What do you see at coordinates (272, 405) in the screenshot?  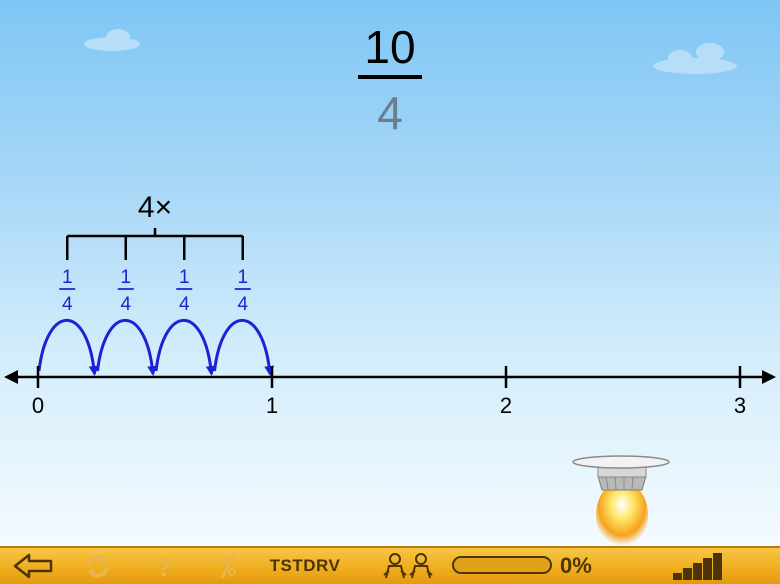 I see `tick-label-1: 1` at bounding box center [272, 405].